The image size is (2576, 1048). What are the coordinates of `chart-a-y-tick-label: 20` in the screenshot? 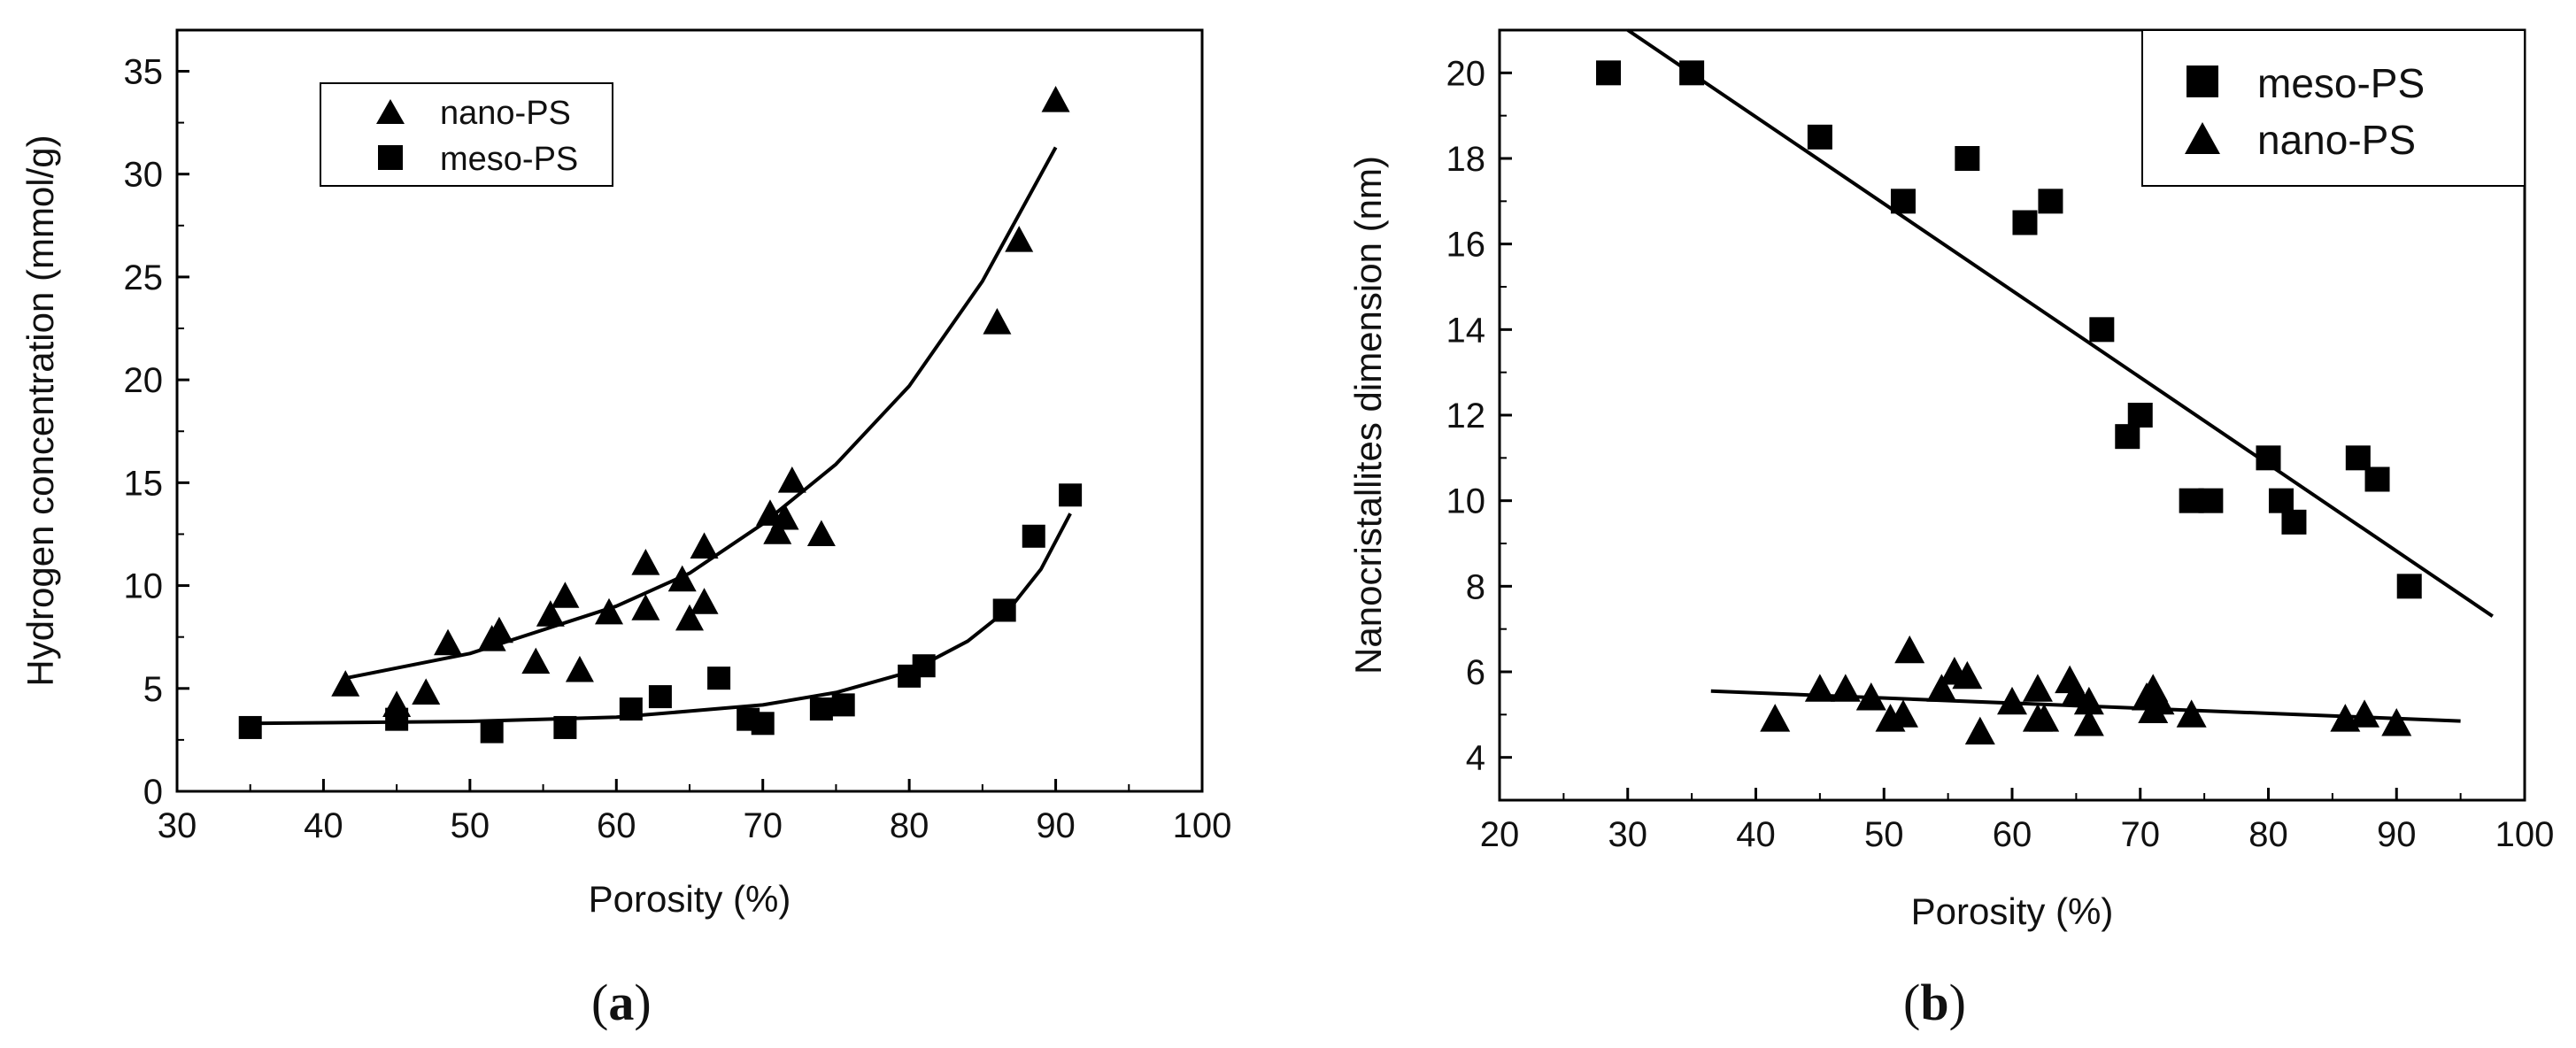 It's located at (144, 381).